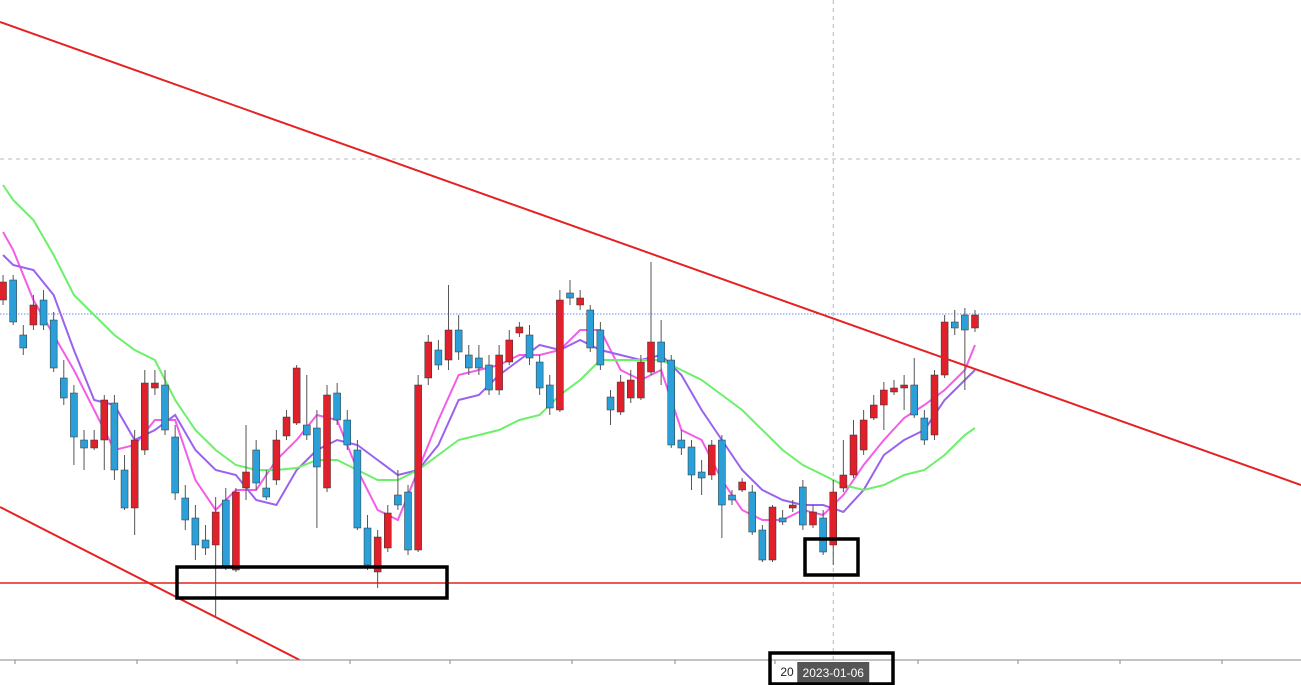  Describe the element at coordinates (650, 672) in the screenshot. I see `x-axis-area` at that location.